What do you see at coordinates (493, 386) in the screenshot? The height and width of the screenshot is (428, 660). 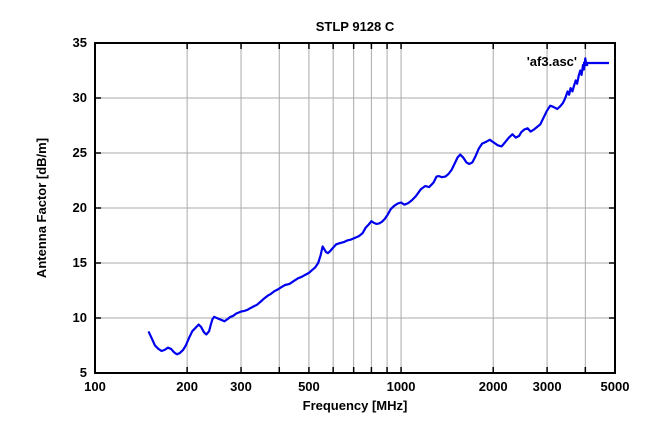 I see `x-tick-label: 2000` at bounding box center [493, 386].